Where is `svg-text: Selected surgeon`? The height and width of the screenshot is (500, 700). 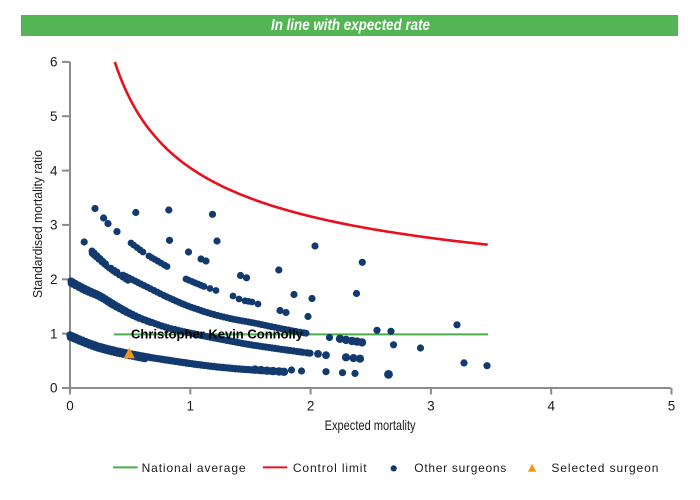
svg-text: Selected surgeon is located at coordinates (604, 468).